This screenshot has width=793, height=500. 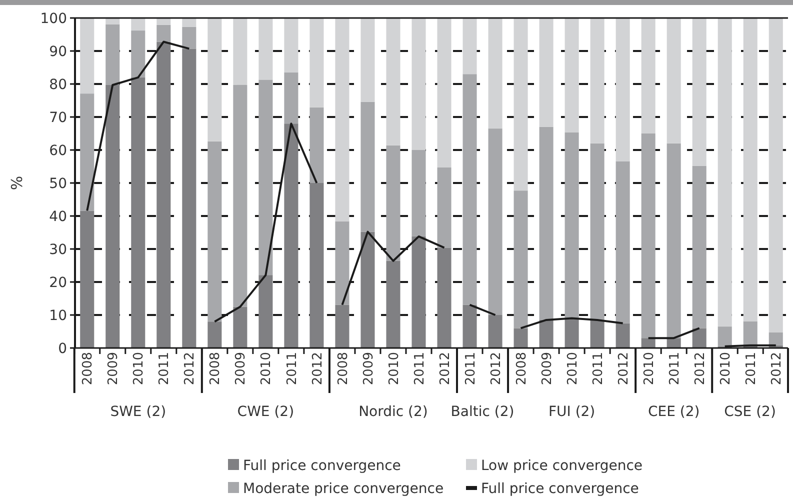 What do you see at coordinates (674, 412) in the screenshot?
I see `text: CEE (2)` at bounding box center [674, 412].